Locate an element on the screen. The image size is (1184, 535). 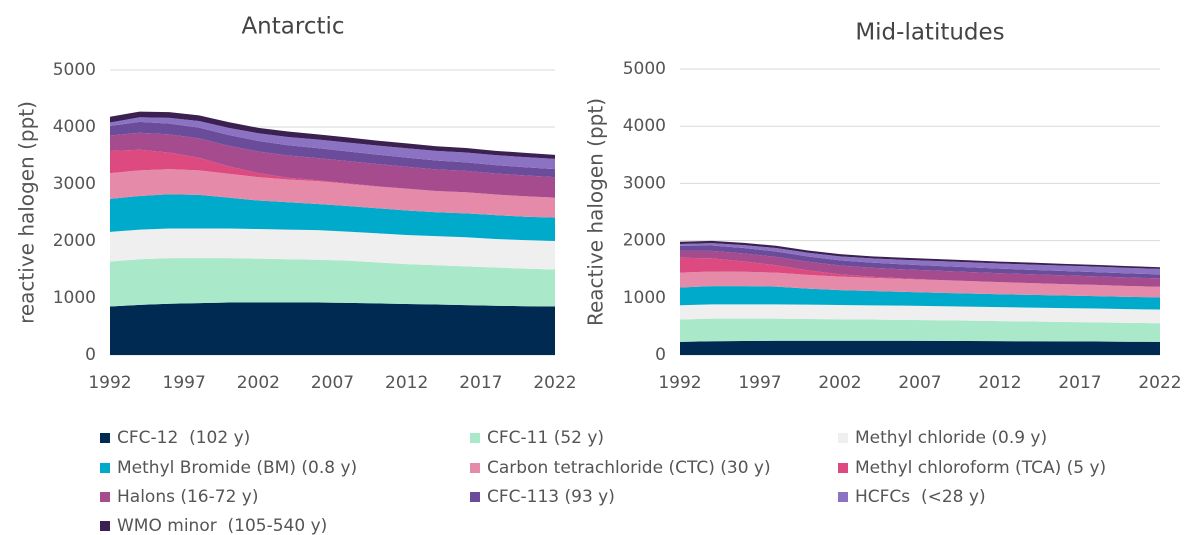
y-axis-label: reactive halogen (ppt) is located at coordinates (27, 212).